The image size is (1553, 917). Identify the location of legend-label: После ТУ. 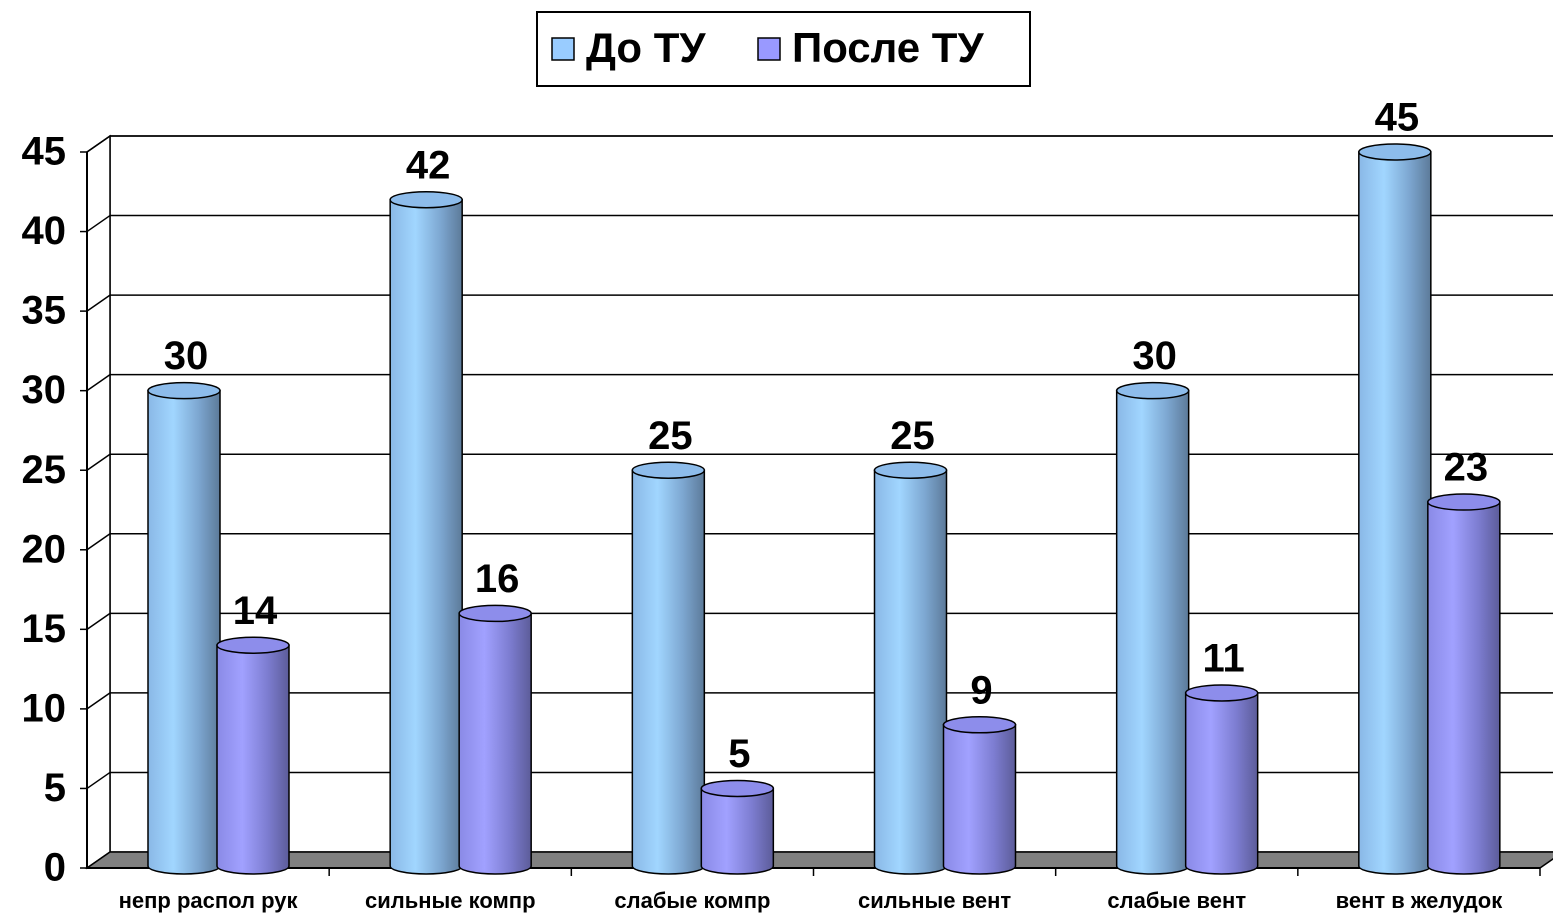
(888, 47).